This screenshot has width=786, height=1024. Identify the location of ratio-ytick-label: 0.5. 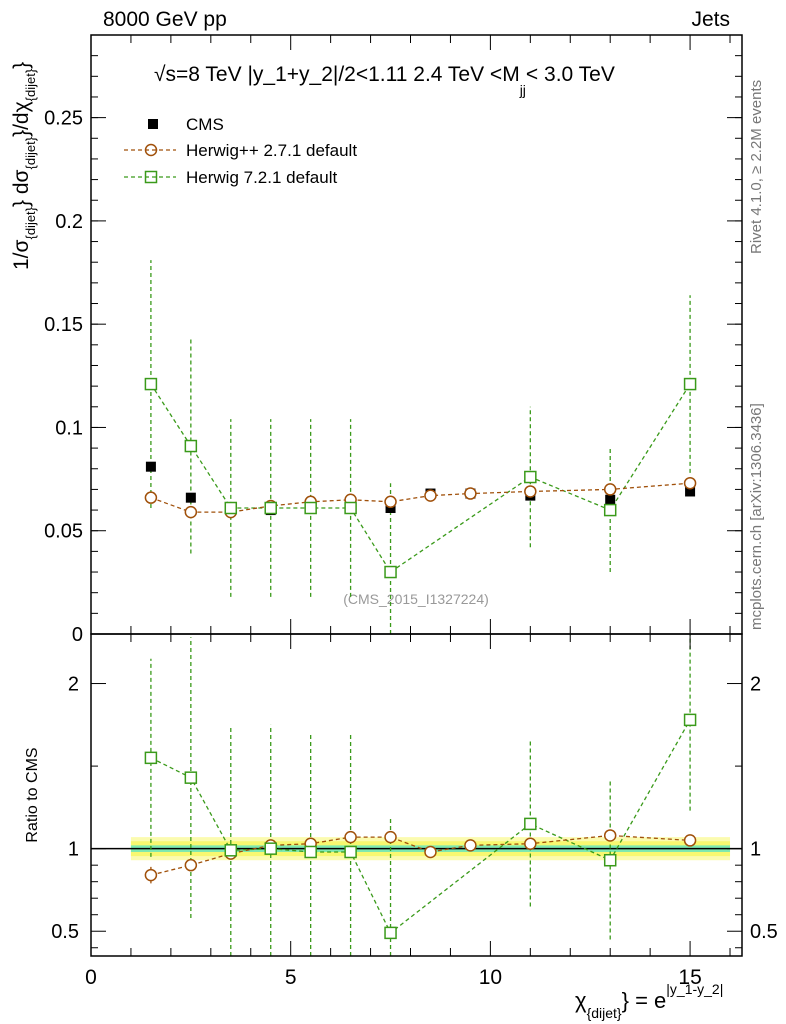
(65, 932).